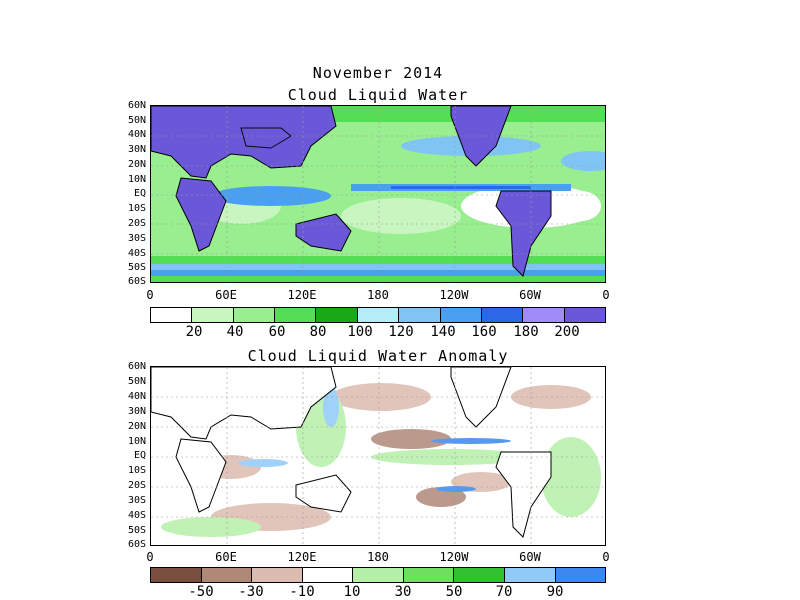 The height and width of the screenshot is (600, 800). Describe the element at coordinates (318, 332) in the screenshot. I see `top-colorbar-label: 80` at that location.